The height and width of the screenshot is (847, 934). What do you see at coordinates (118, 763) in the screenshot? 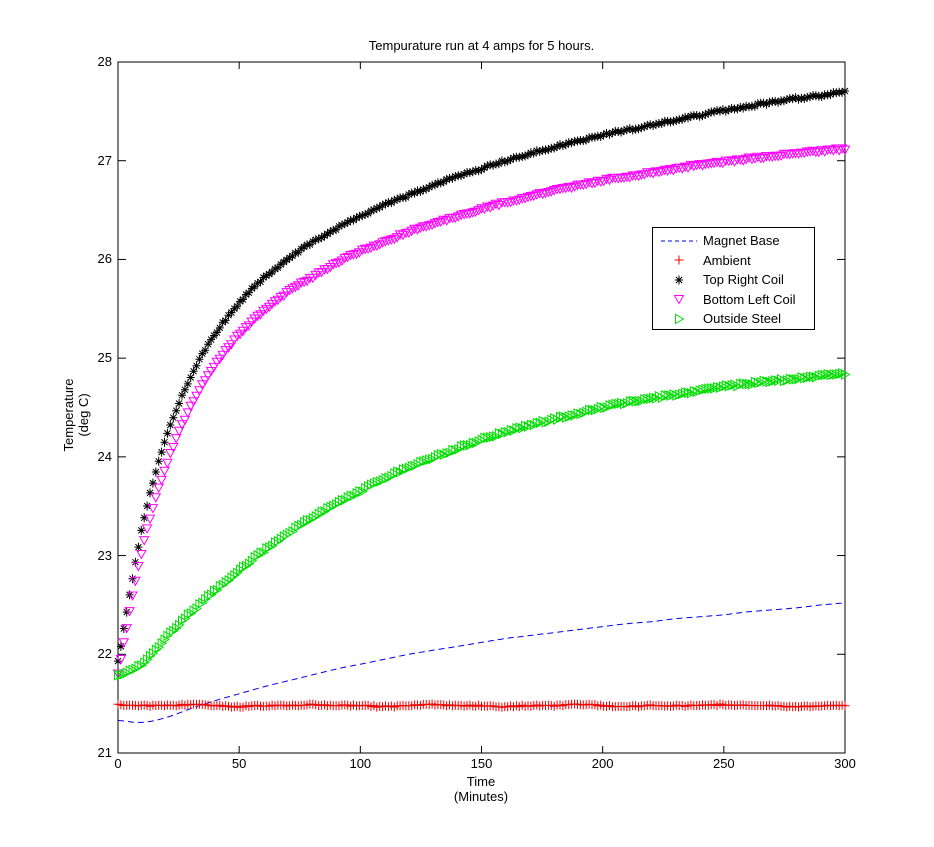
I see `x-tick-label: 0` at bounding box center [118, 763].